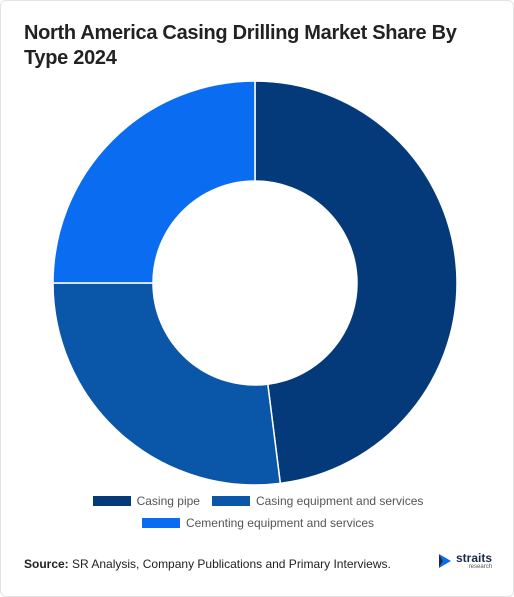  I want to click on logo: straits research, so click(464, 561).